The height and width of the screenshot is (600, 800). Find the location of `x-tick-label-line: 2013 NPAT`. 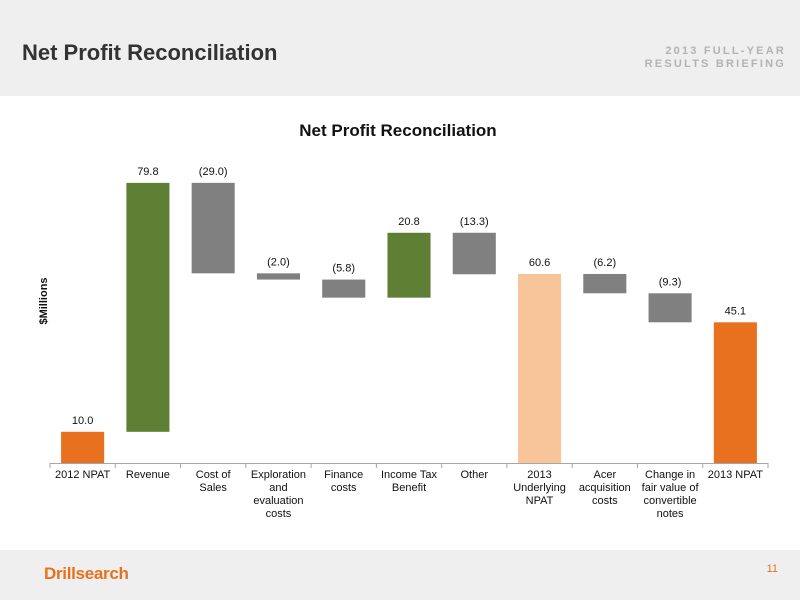

x-tick-label-line: 2013 NPAT is located at coordinates (736, 475).